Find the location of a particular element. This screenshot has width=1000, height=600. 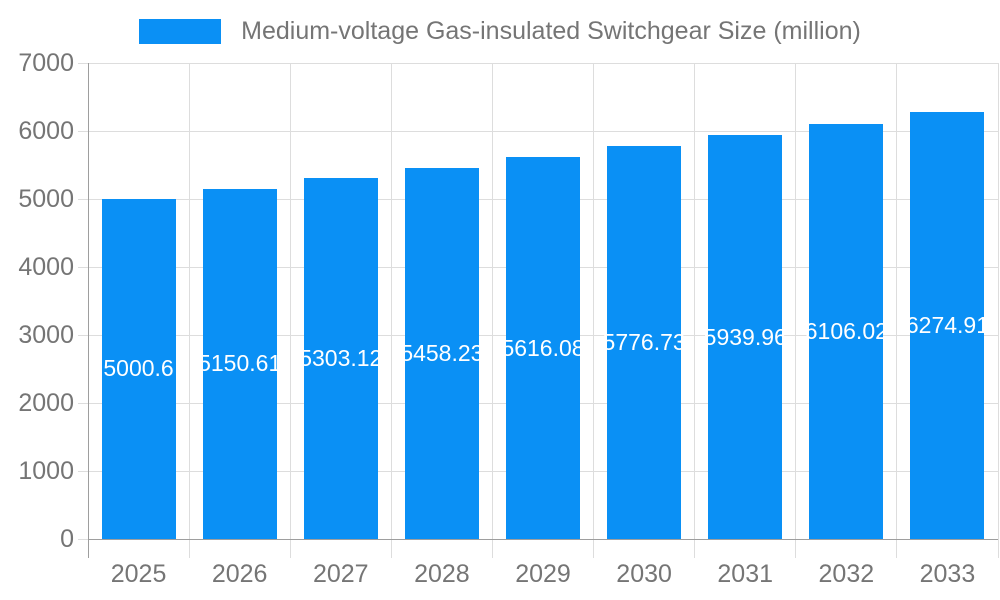

y-tick-label: 3000 is located at coordinates (46, 335).